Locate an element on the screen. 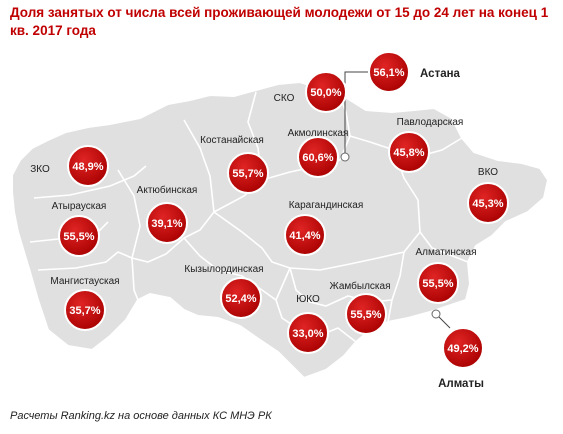  region-label-kostanay: Костанайская is located at coordinates (232, 140).